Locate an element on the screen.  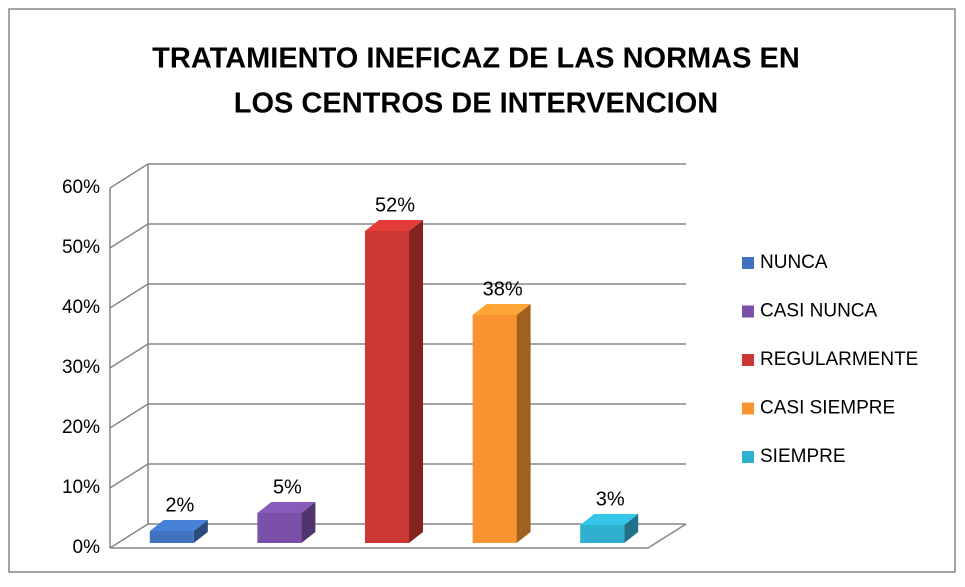
y-tick-label: 20% is located at coordinates (81, 427).